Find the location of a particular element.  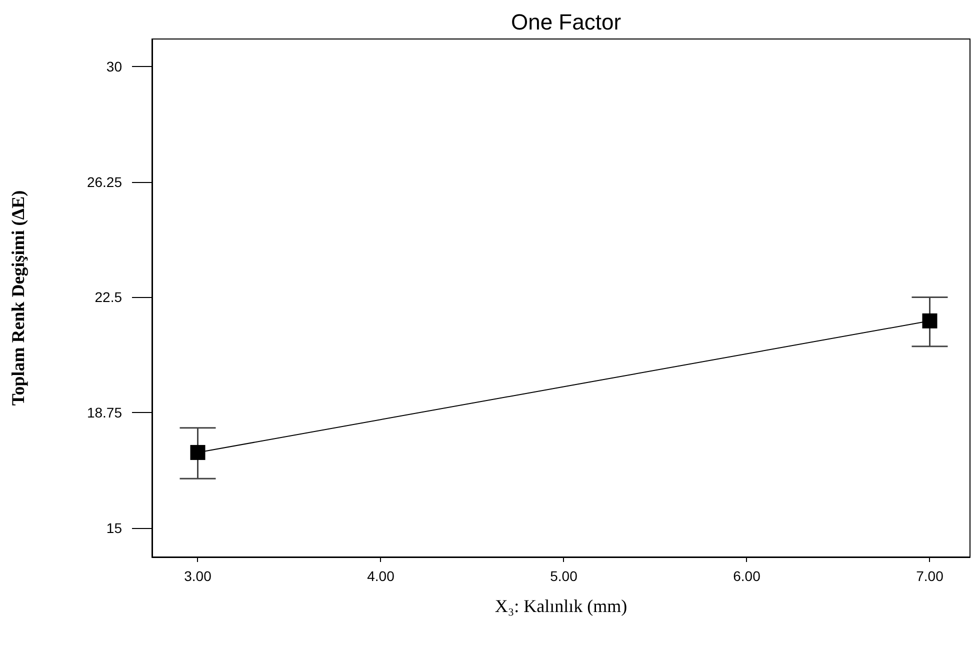

y-tick-label: 22.5 is located at coordinates (108, 297).